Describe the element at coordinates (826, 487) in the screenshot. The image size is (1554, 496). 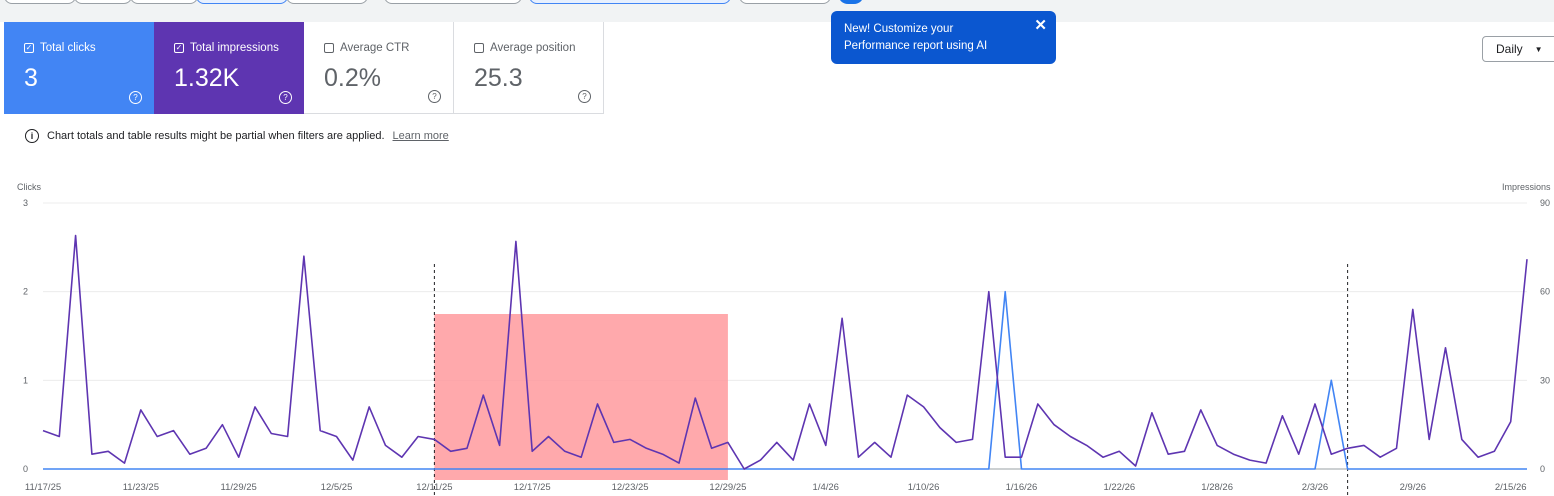
I see `x-tick-label: 1/4/26` at that location.